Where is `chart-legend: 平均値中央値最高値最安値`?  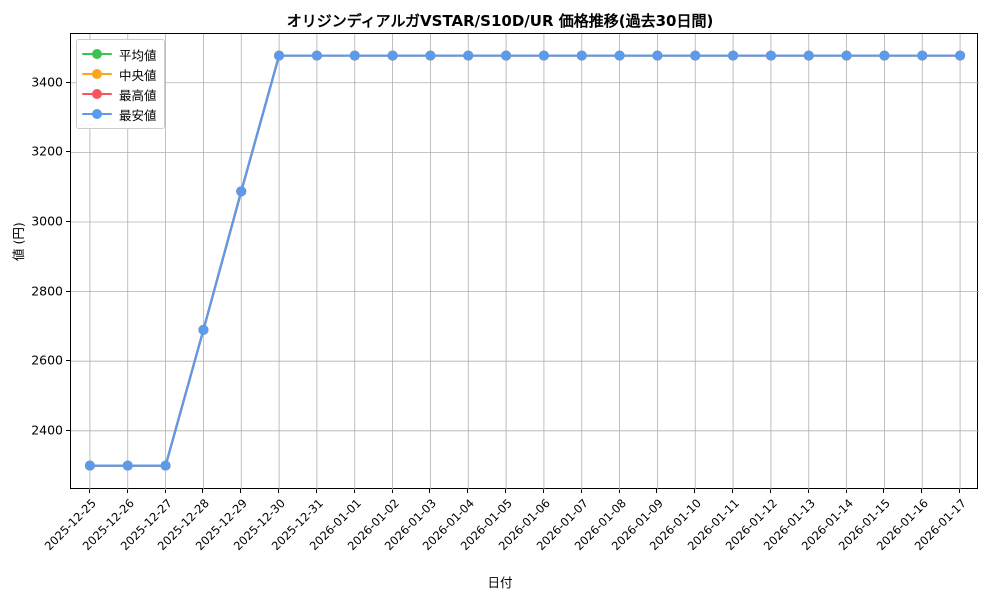
chart-legend: 平均値中央値最高値最安値 is located at coordinates (120, 84).